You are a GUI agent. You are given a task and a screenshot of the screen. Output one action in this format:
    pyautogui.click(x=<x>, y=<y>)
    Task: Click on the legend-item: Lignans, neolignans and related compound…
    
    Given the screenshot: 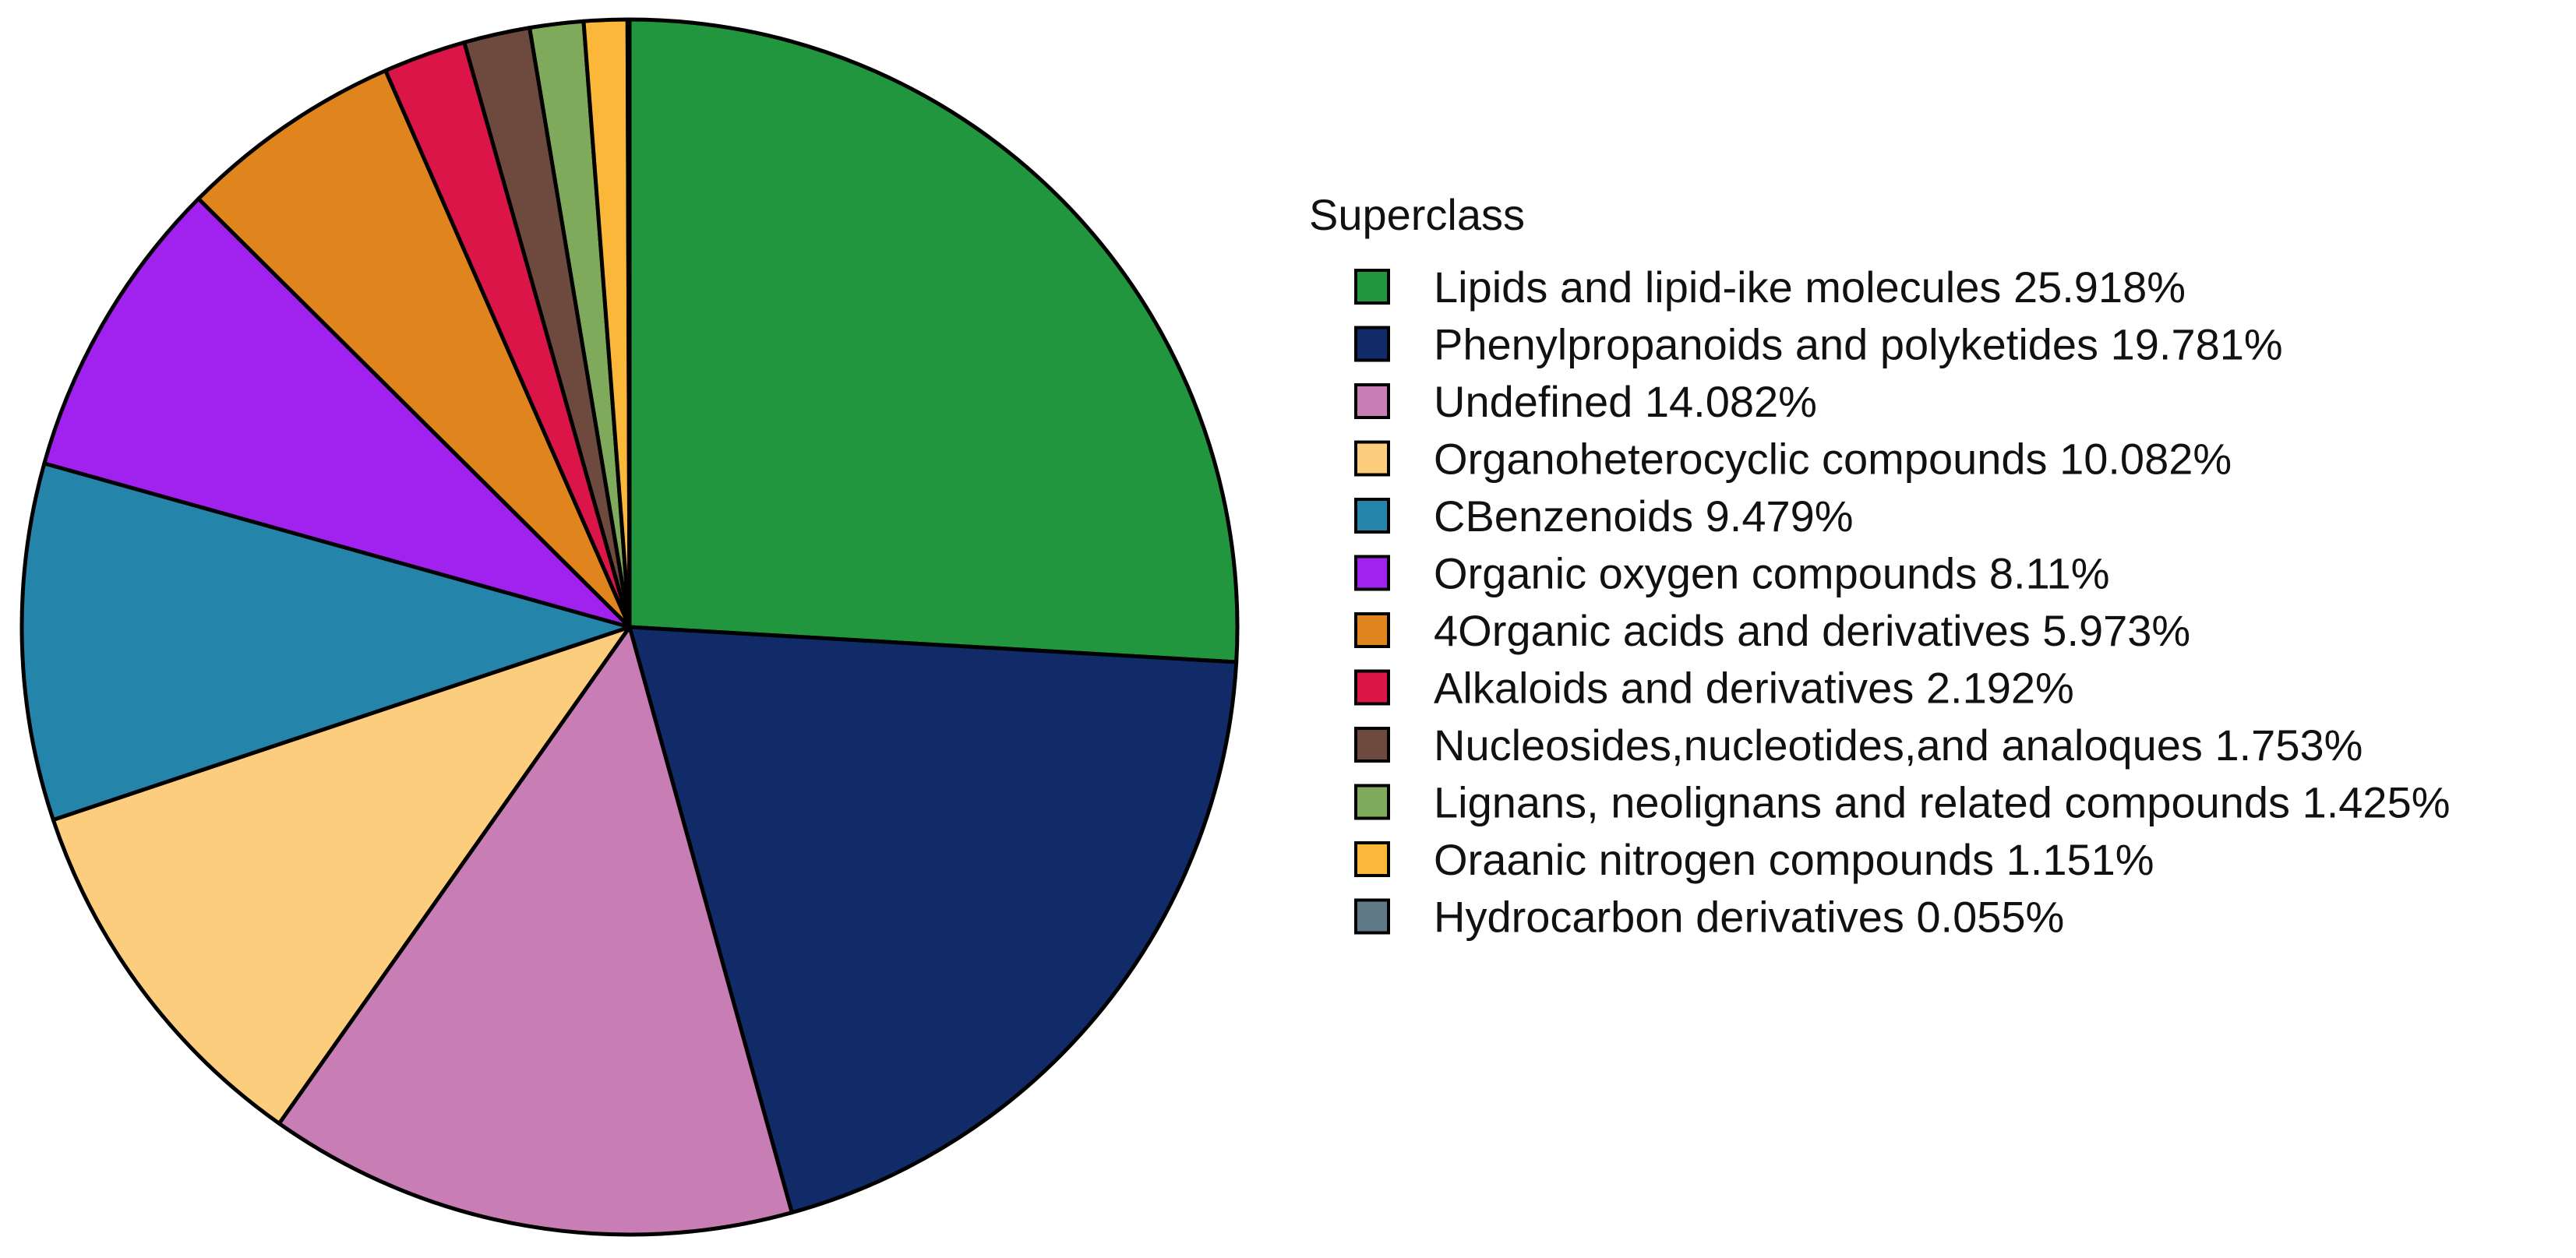 What is the action you would take?
    pyautogui.click(x=1902, y=802)
    